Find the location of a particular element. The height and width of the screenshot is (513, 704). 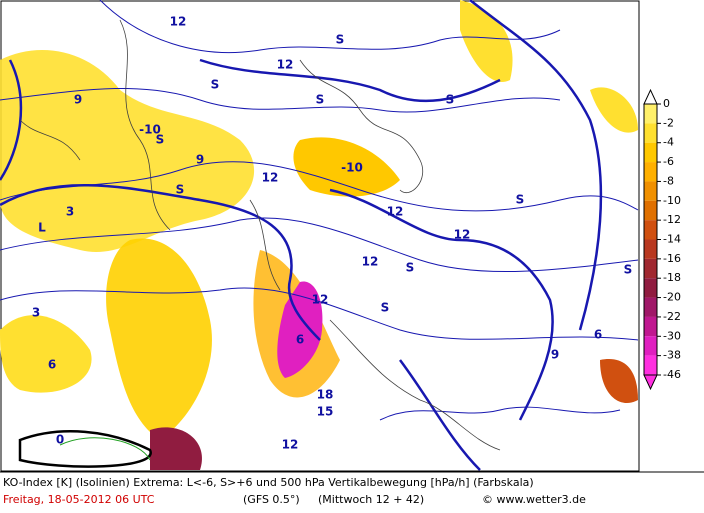

scale-tick-label: -6 is located at coordinates (668, 161).